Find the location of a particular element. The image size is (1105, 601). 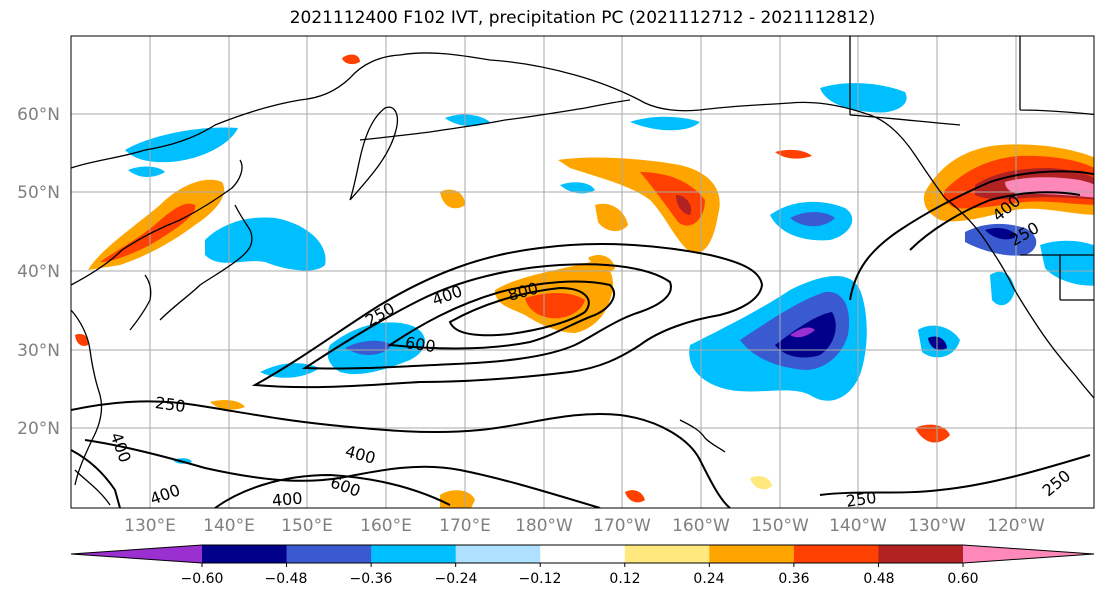

coast-korea is located at coordinates (140, 302).